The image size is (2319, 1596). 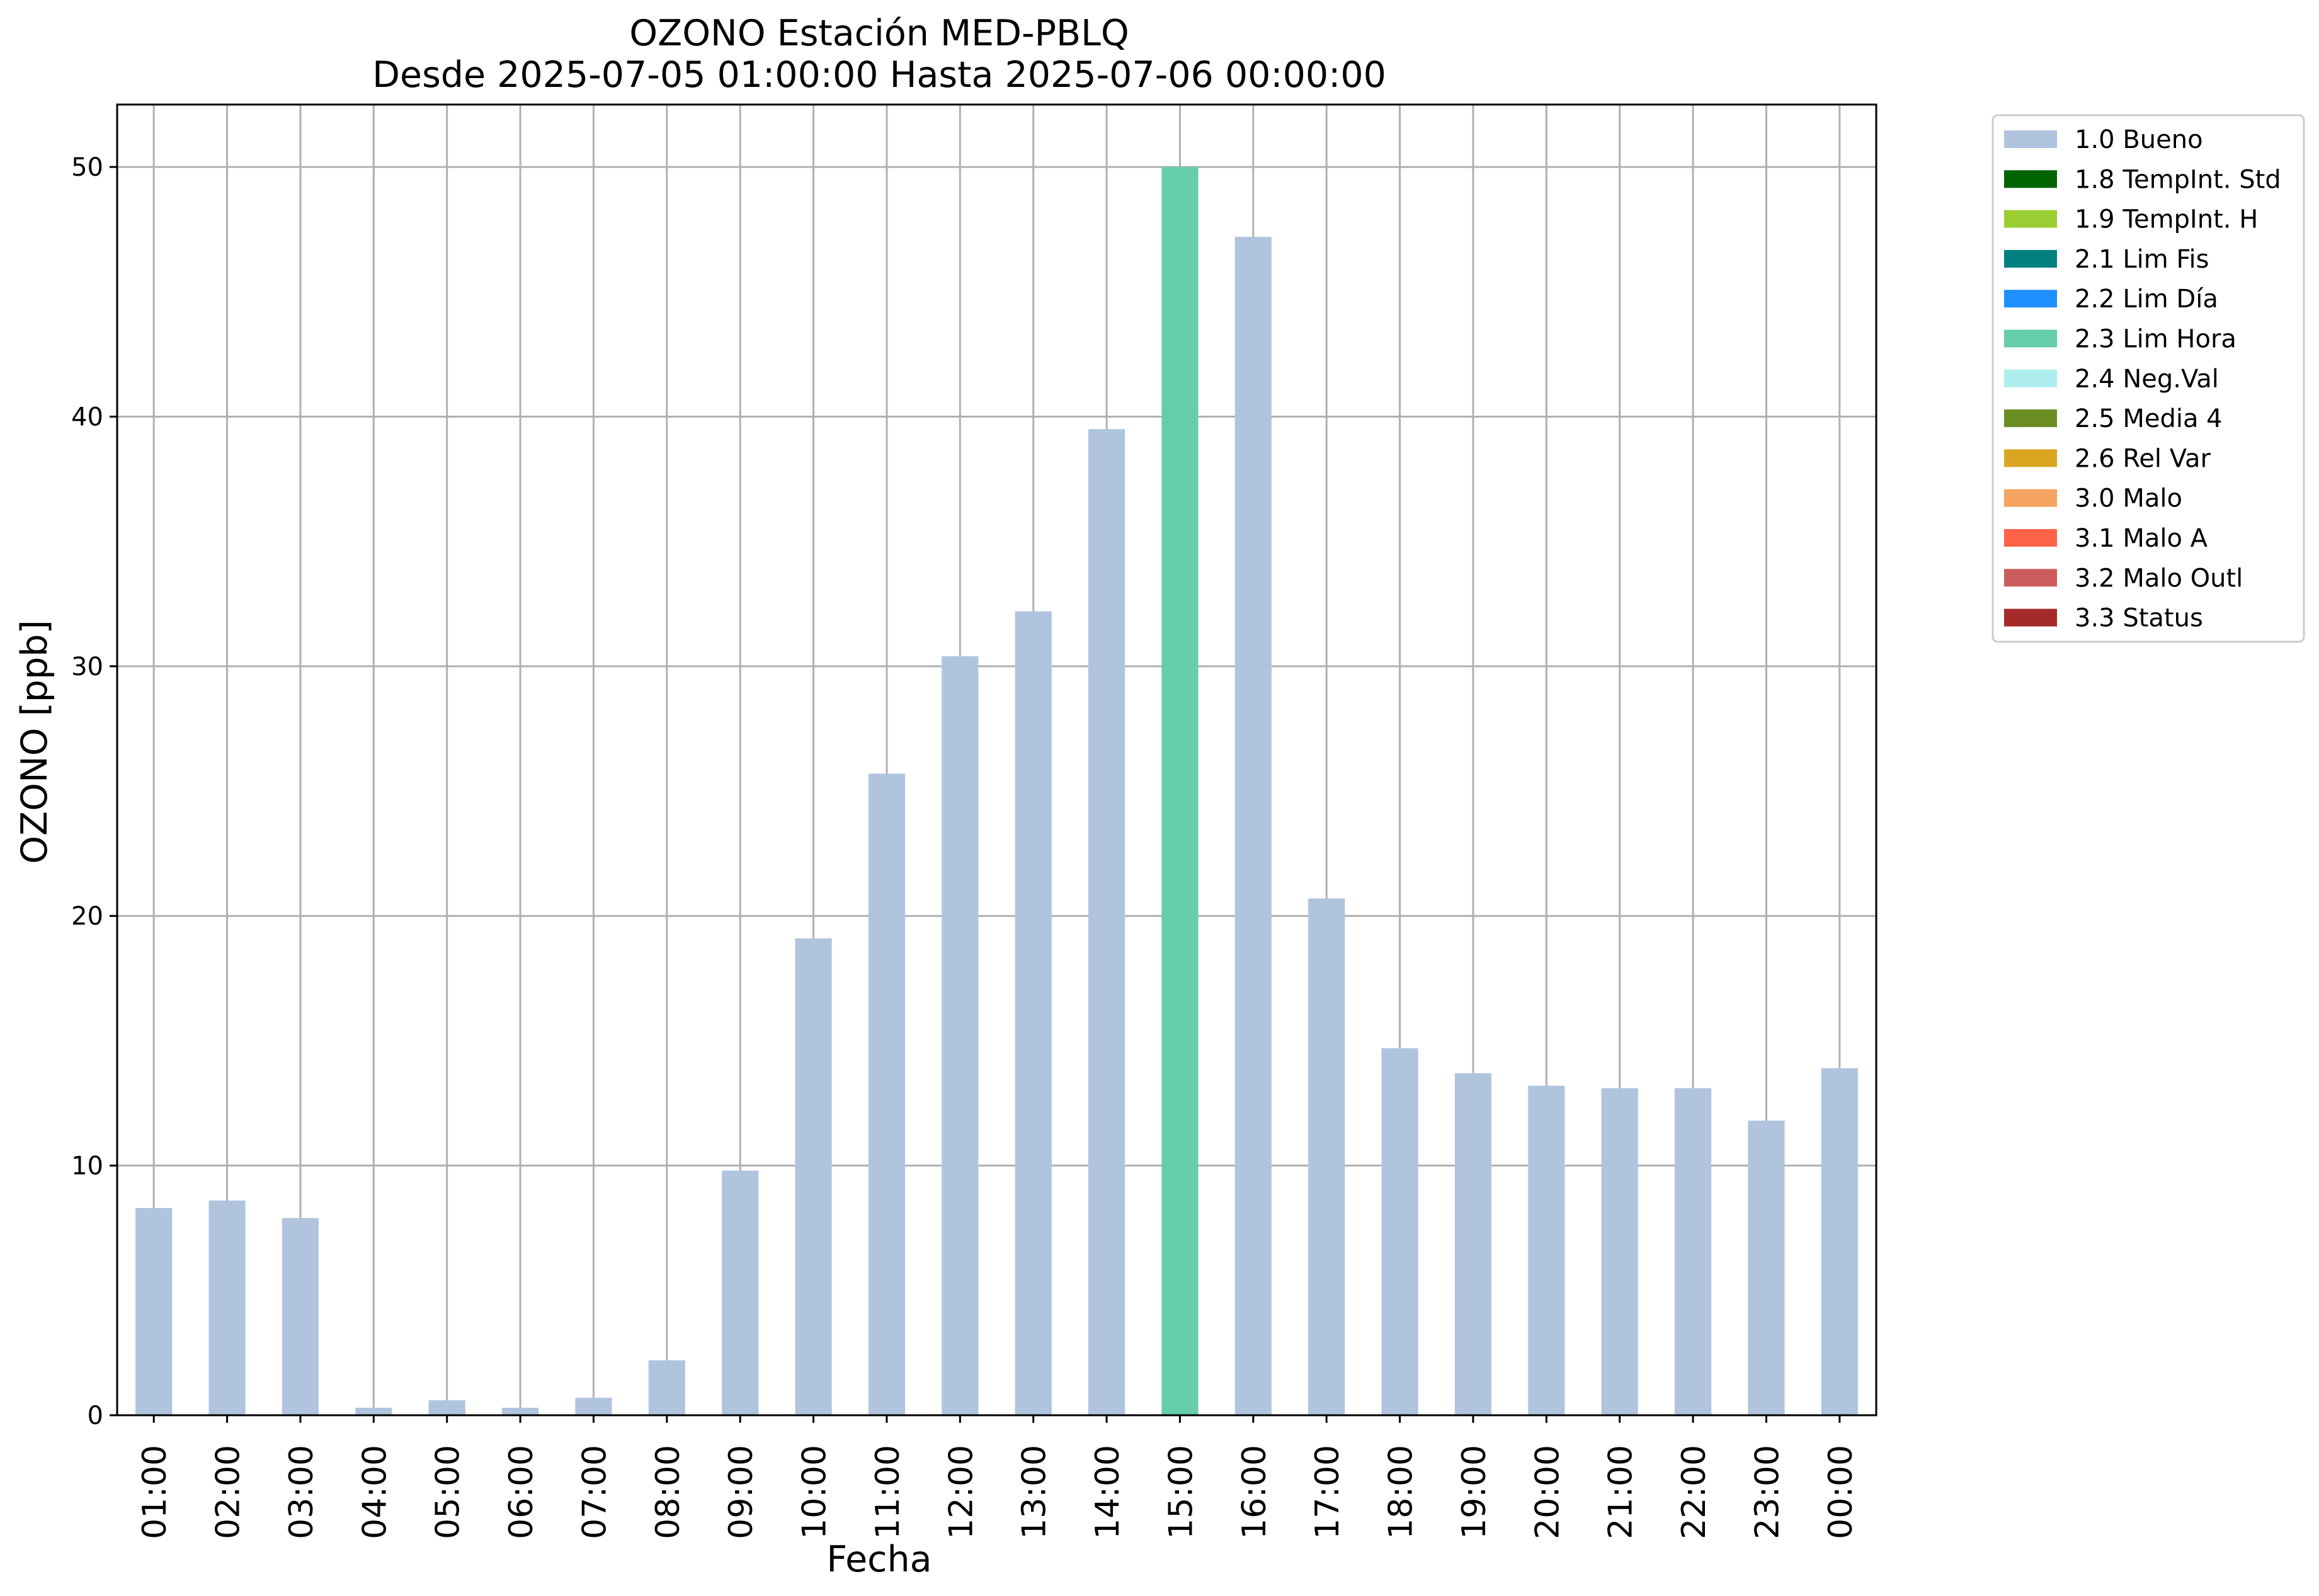 I want to click on x-tick-label: 13:00, so click(x=1035, y=1492).